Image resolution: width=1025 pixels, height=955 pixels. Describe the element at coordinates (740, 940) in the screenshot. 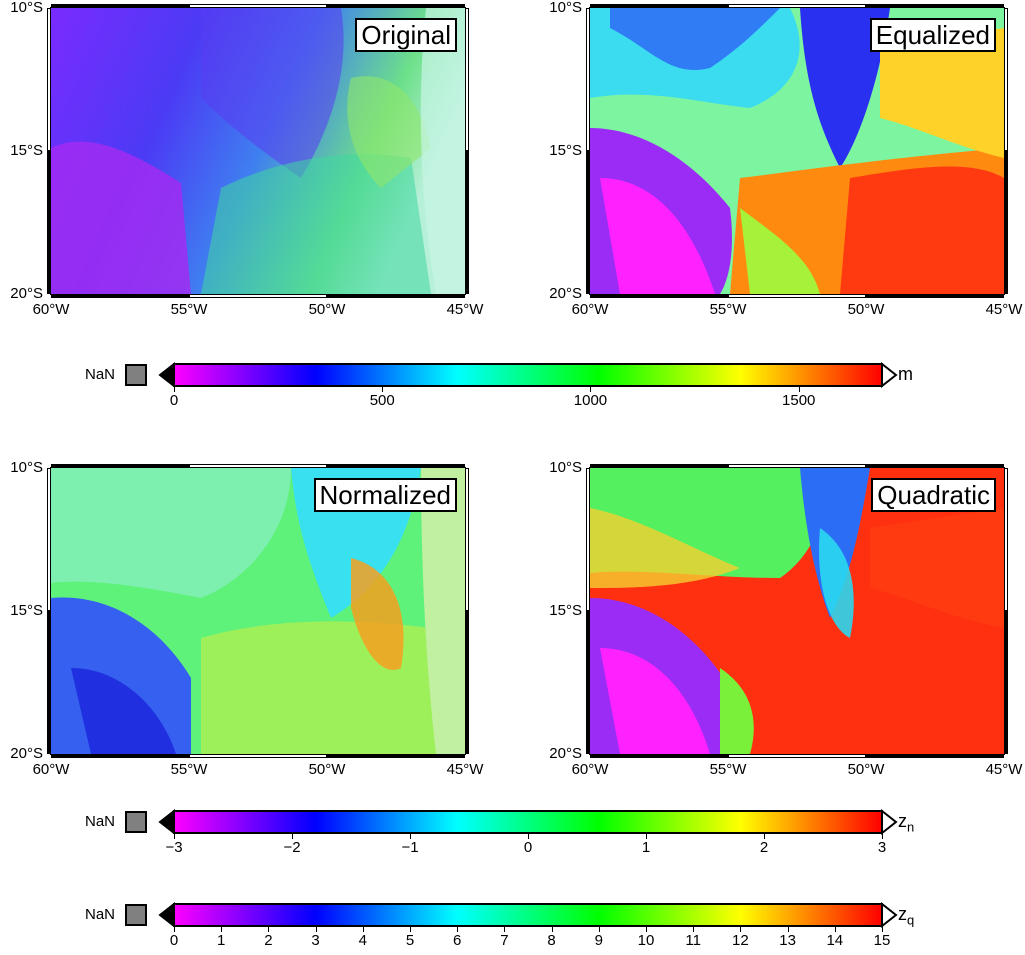

I see `colorbar-tick-label: 12` at that location.